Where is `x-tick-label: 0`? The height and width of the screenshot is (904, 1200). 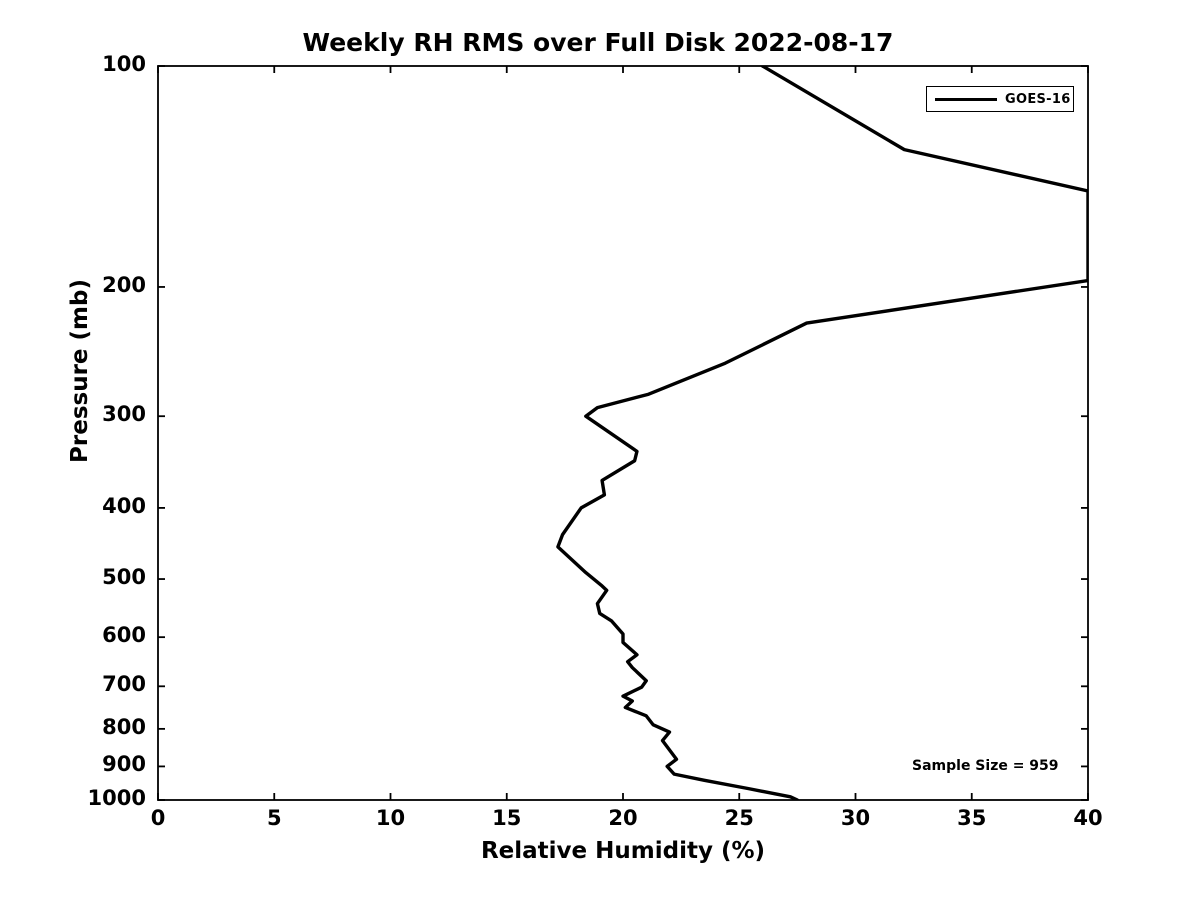
x-tick-label: 0 is located at coordinates (158, 818).